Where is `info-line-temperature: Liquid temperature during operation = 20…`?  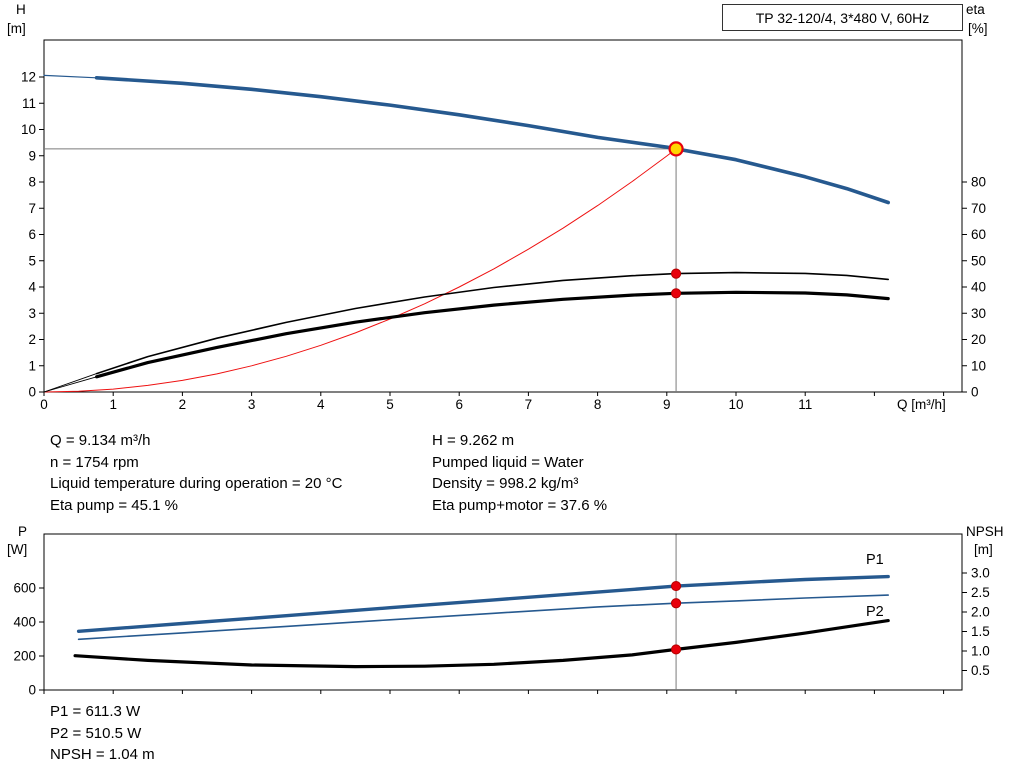
info-line-temperature: Liquid temperature during operation = 20… is located at coordinates (196, 483).